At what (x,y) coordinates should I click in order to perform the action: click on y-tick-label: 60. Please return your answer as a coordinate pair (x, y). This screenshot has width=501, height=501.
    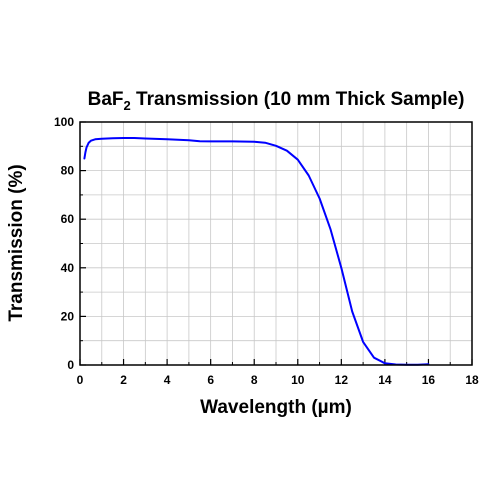
    Looking at the image, I should click on (68, 219).